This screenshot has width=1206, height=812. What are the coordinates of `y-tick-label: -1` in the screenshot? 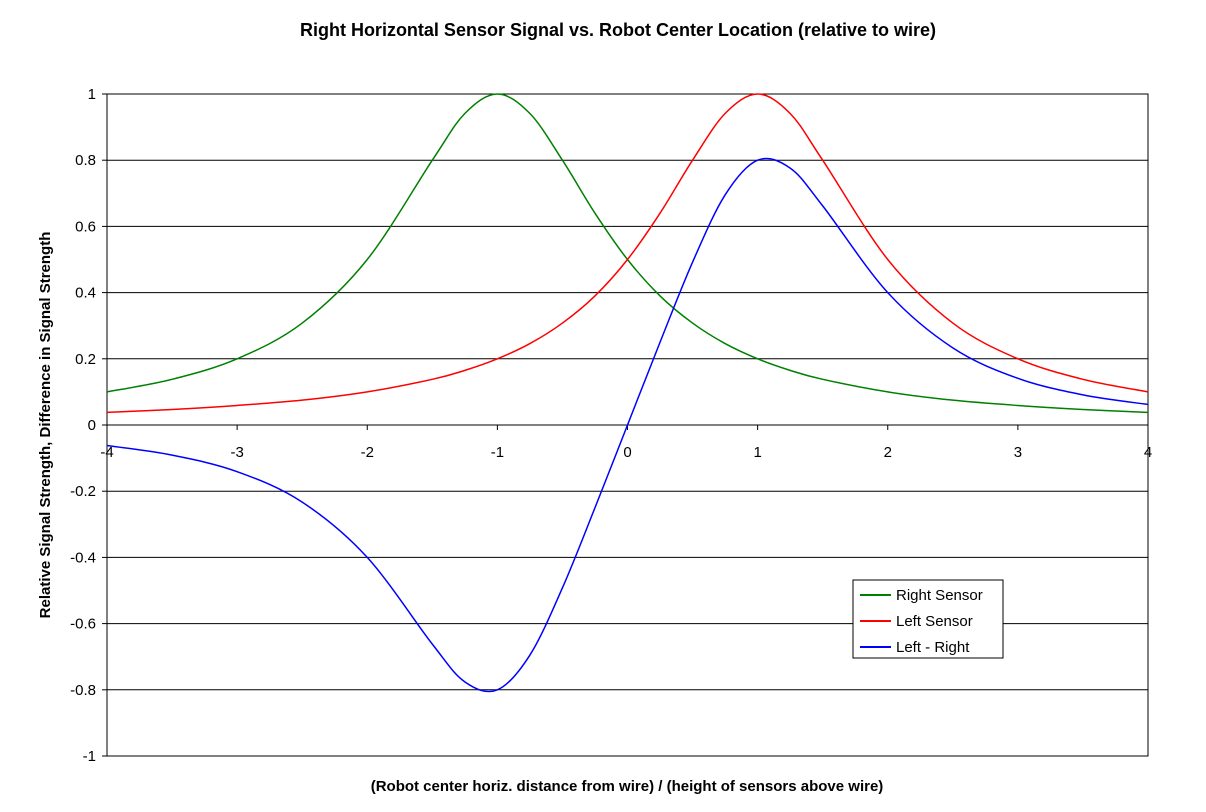 It's located at (89, 756).